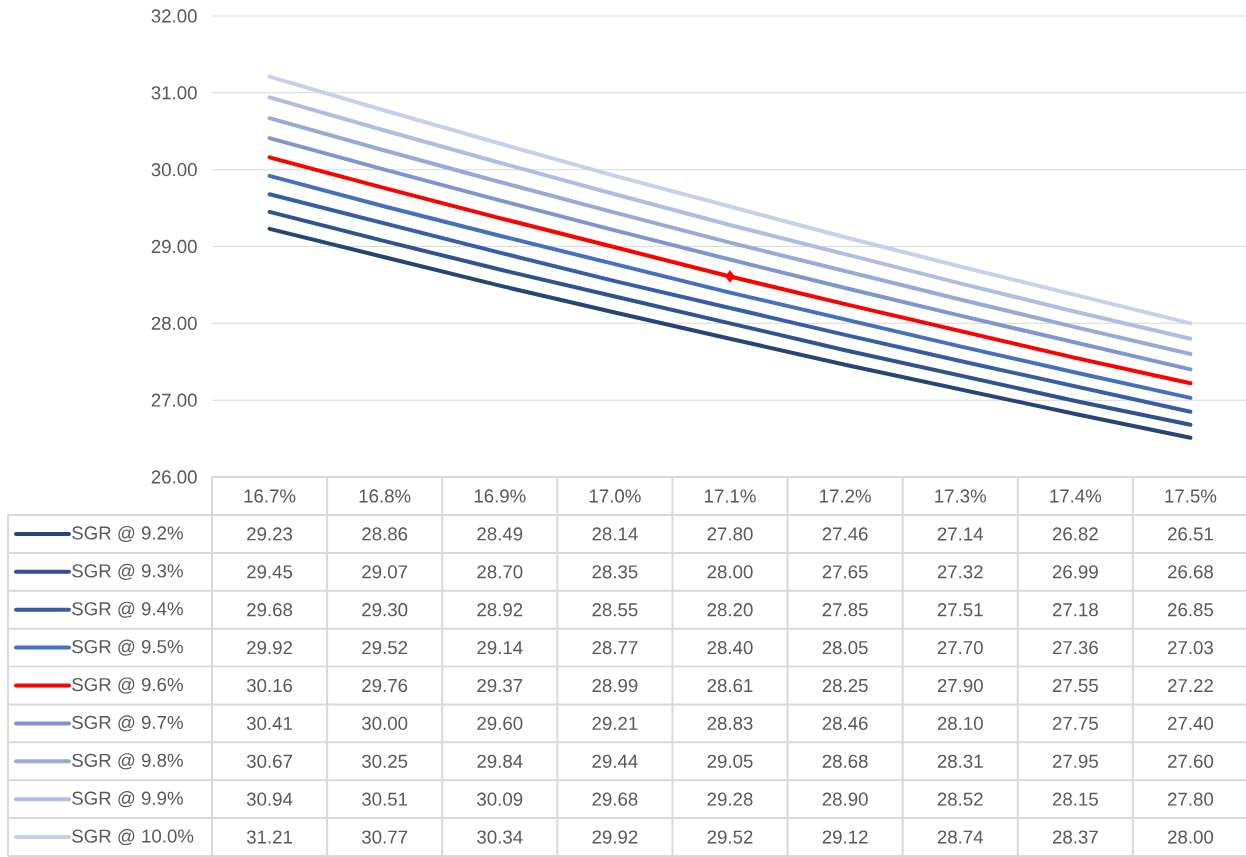 The height and width of the screenshot is (857, 1246). Describe the element at coordinates (615, 610) in the screenshot. I see `data-label: 28.55` at that location.